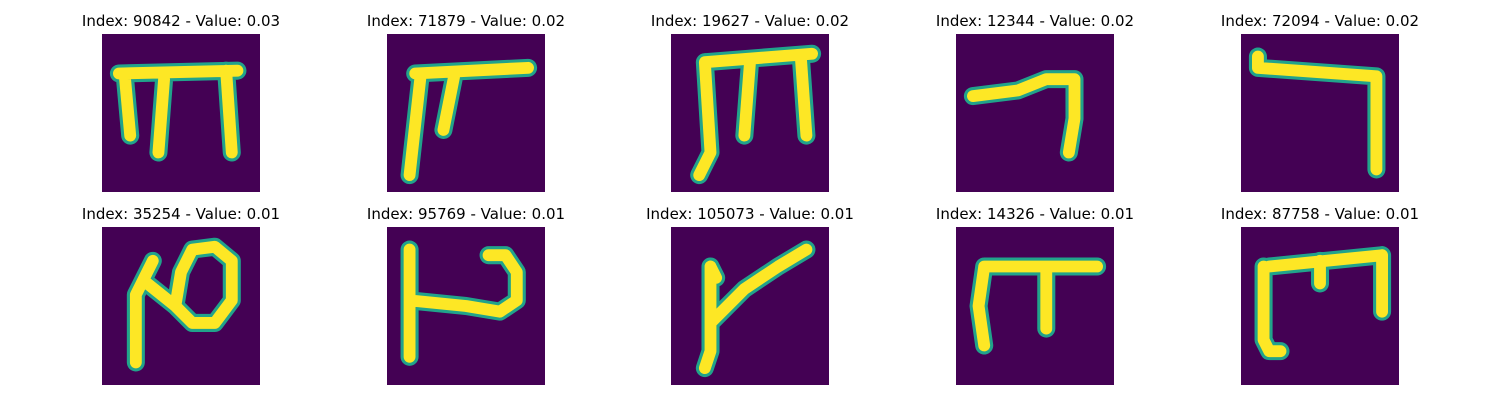 The height and width of the screenshot is (400, 1500). Describe the element at coordinates (1035, 214) in the screenshot. I see `panel-title: Index: 14326 - Value: 0.01` at that location.